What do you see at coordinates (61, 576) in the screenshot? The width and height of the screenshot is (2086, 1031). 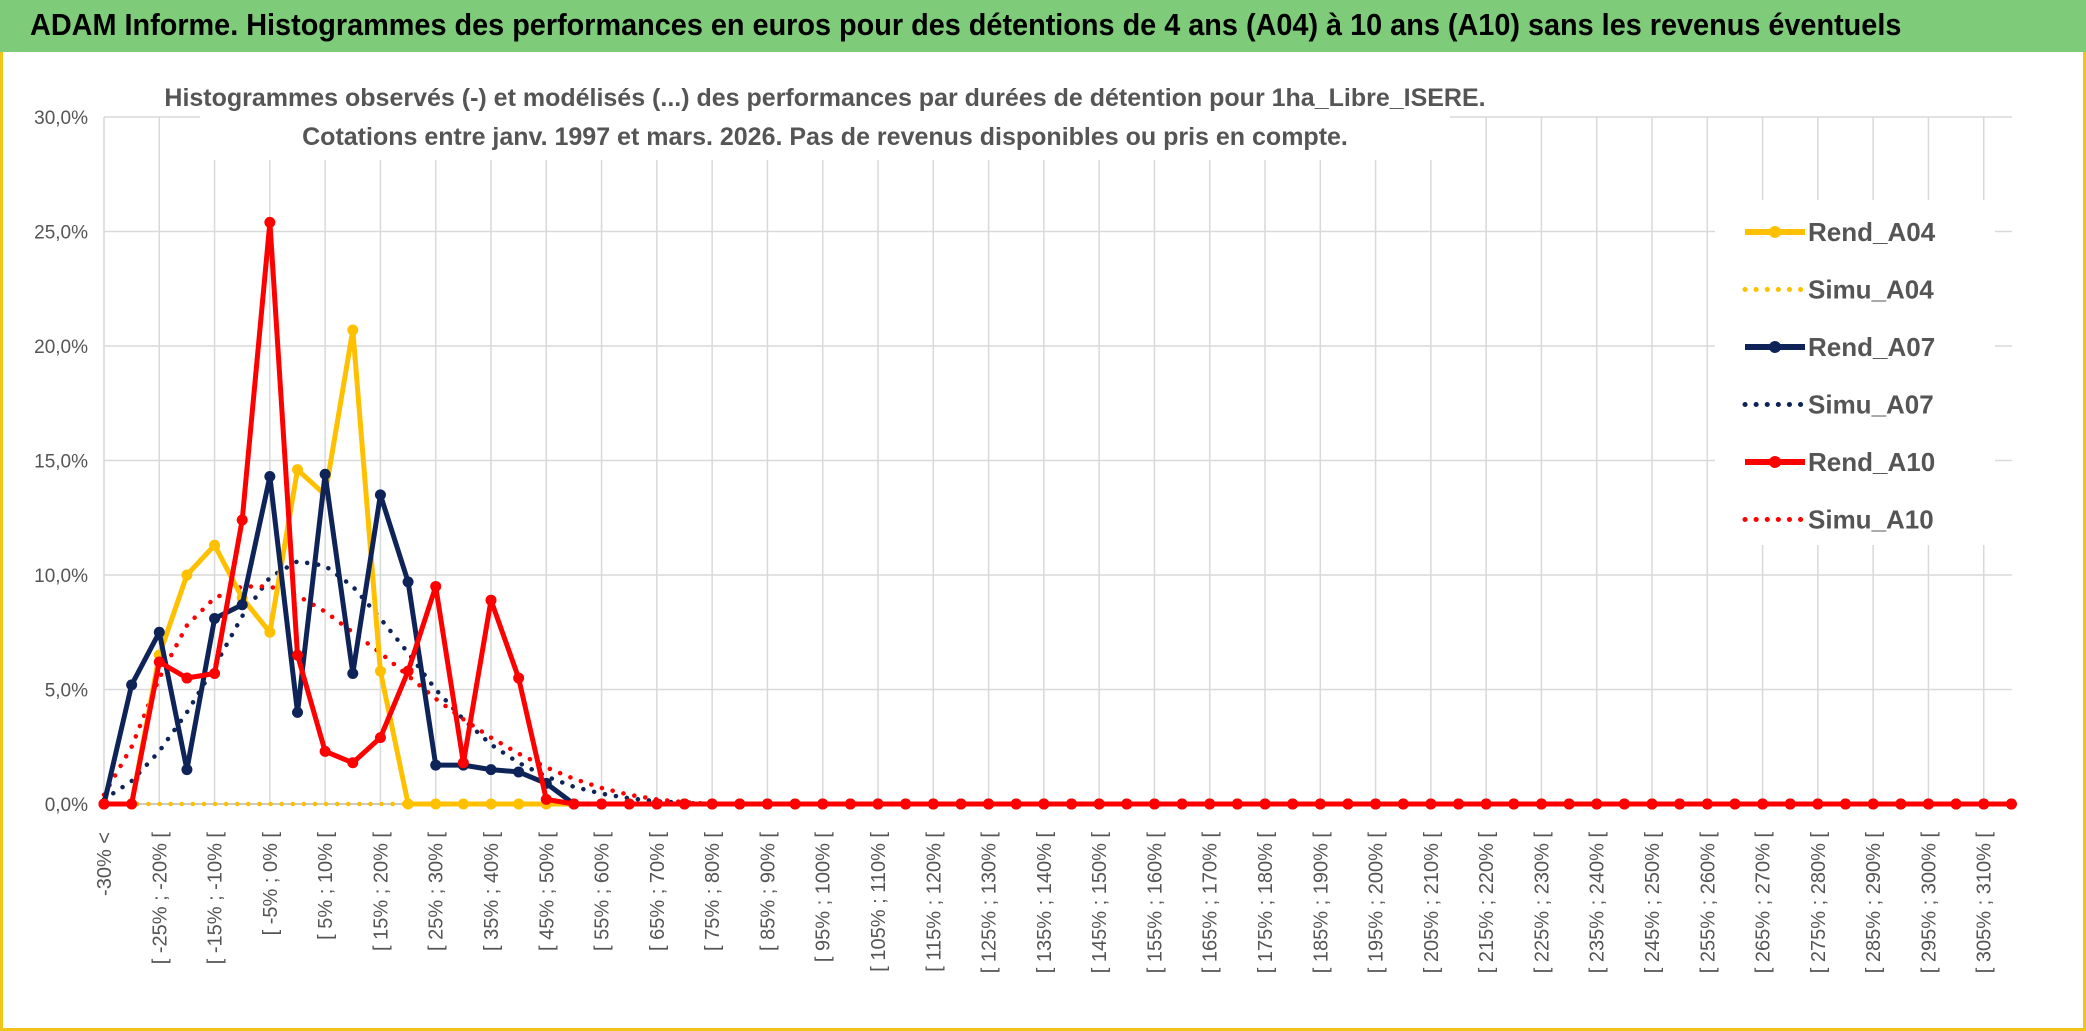 I see `y-tick-label: 10,0%` at bounding box center [61, 576].